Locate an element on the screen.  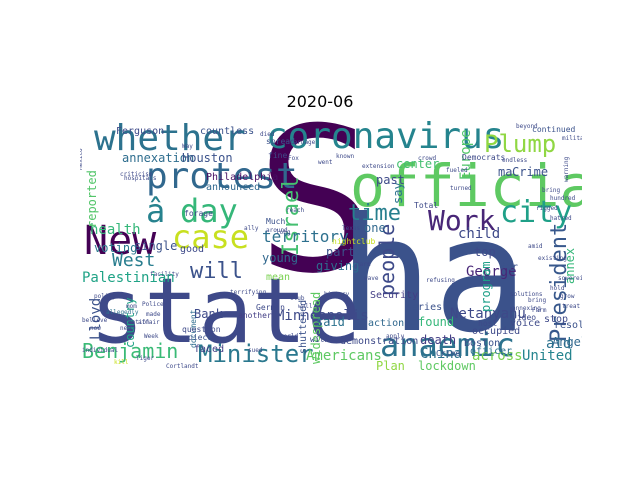
word-widespread: widespread is located at coordinates (316, 328).